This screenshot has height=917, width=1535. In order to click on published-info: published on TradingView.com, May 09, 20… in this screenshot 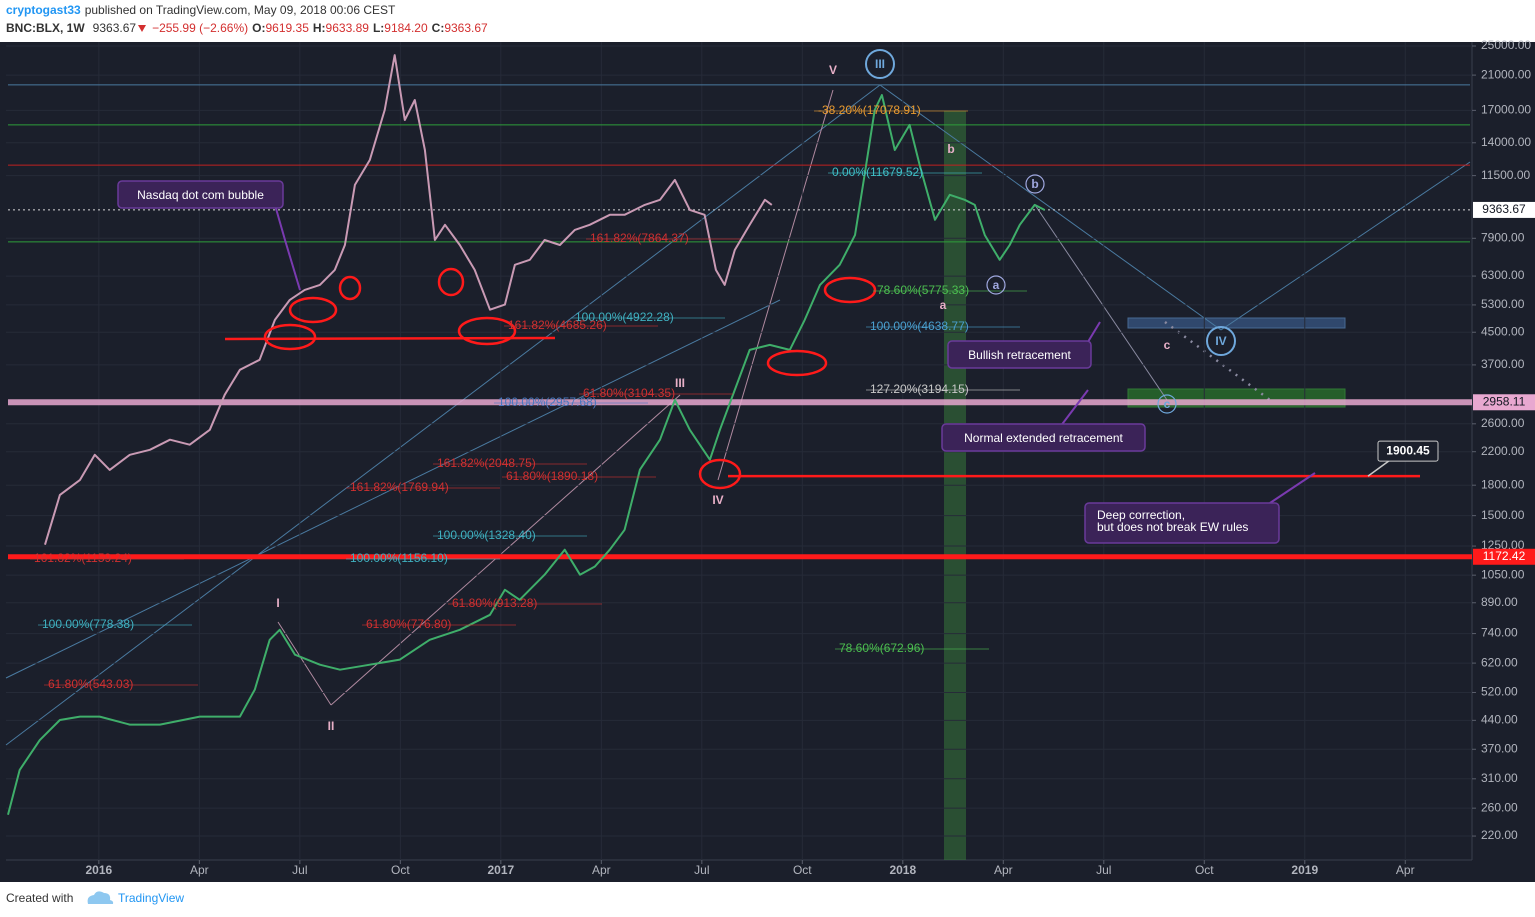, I will do `click(240, 10)`.